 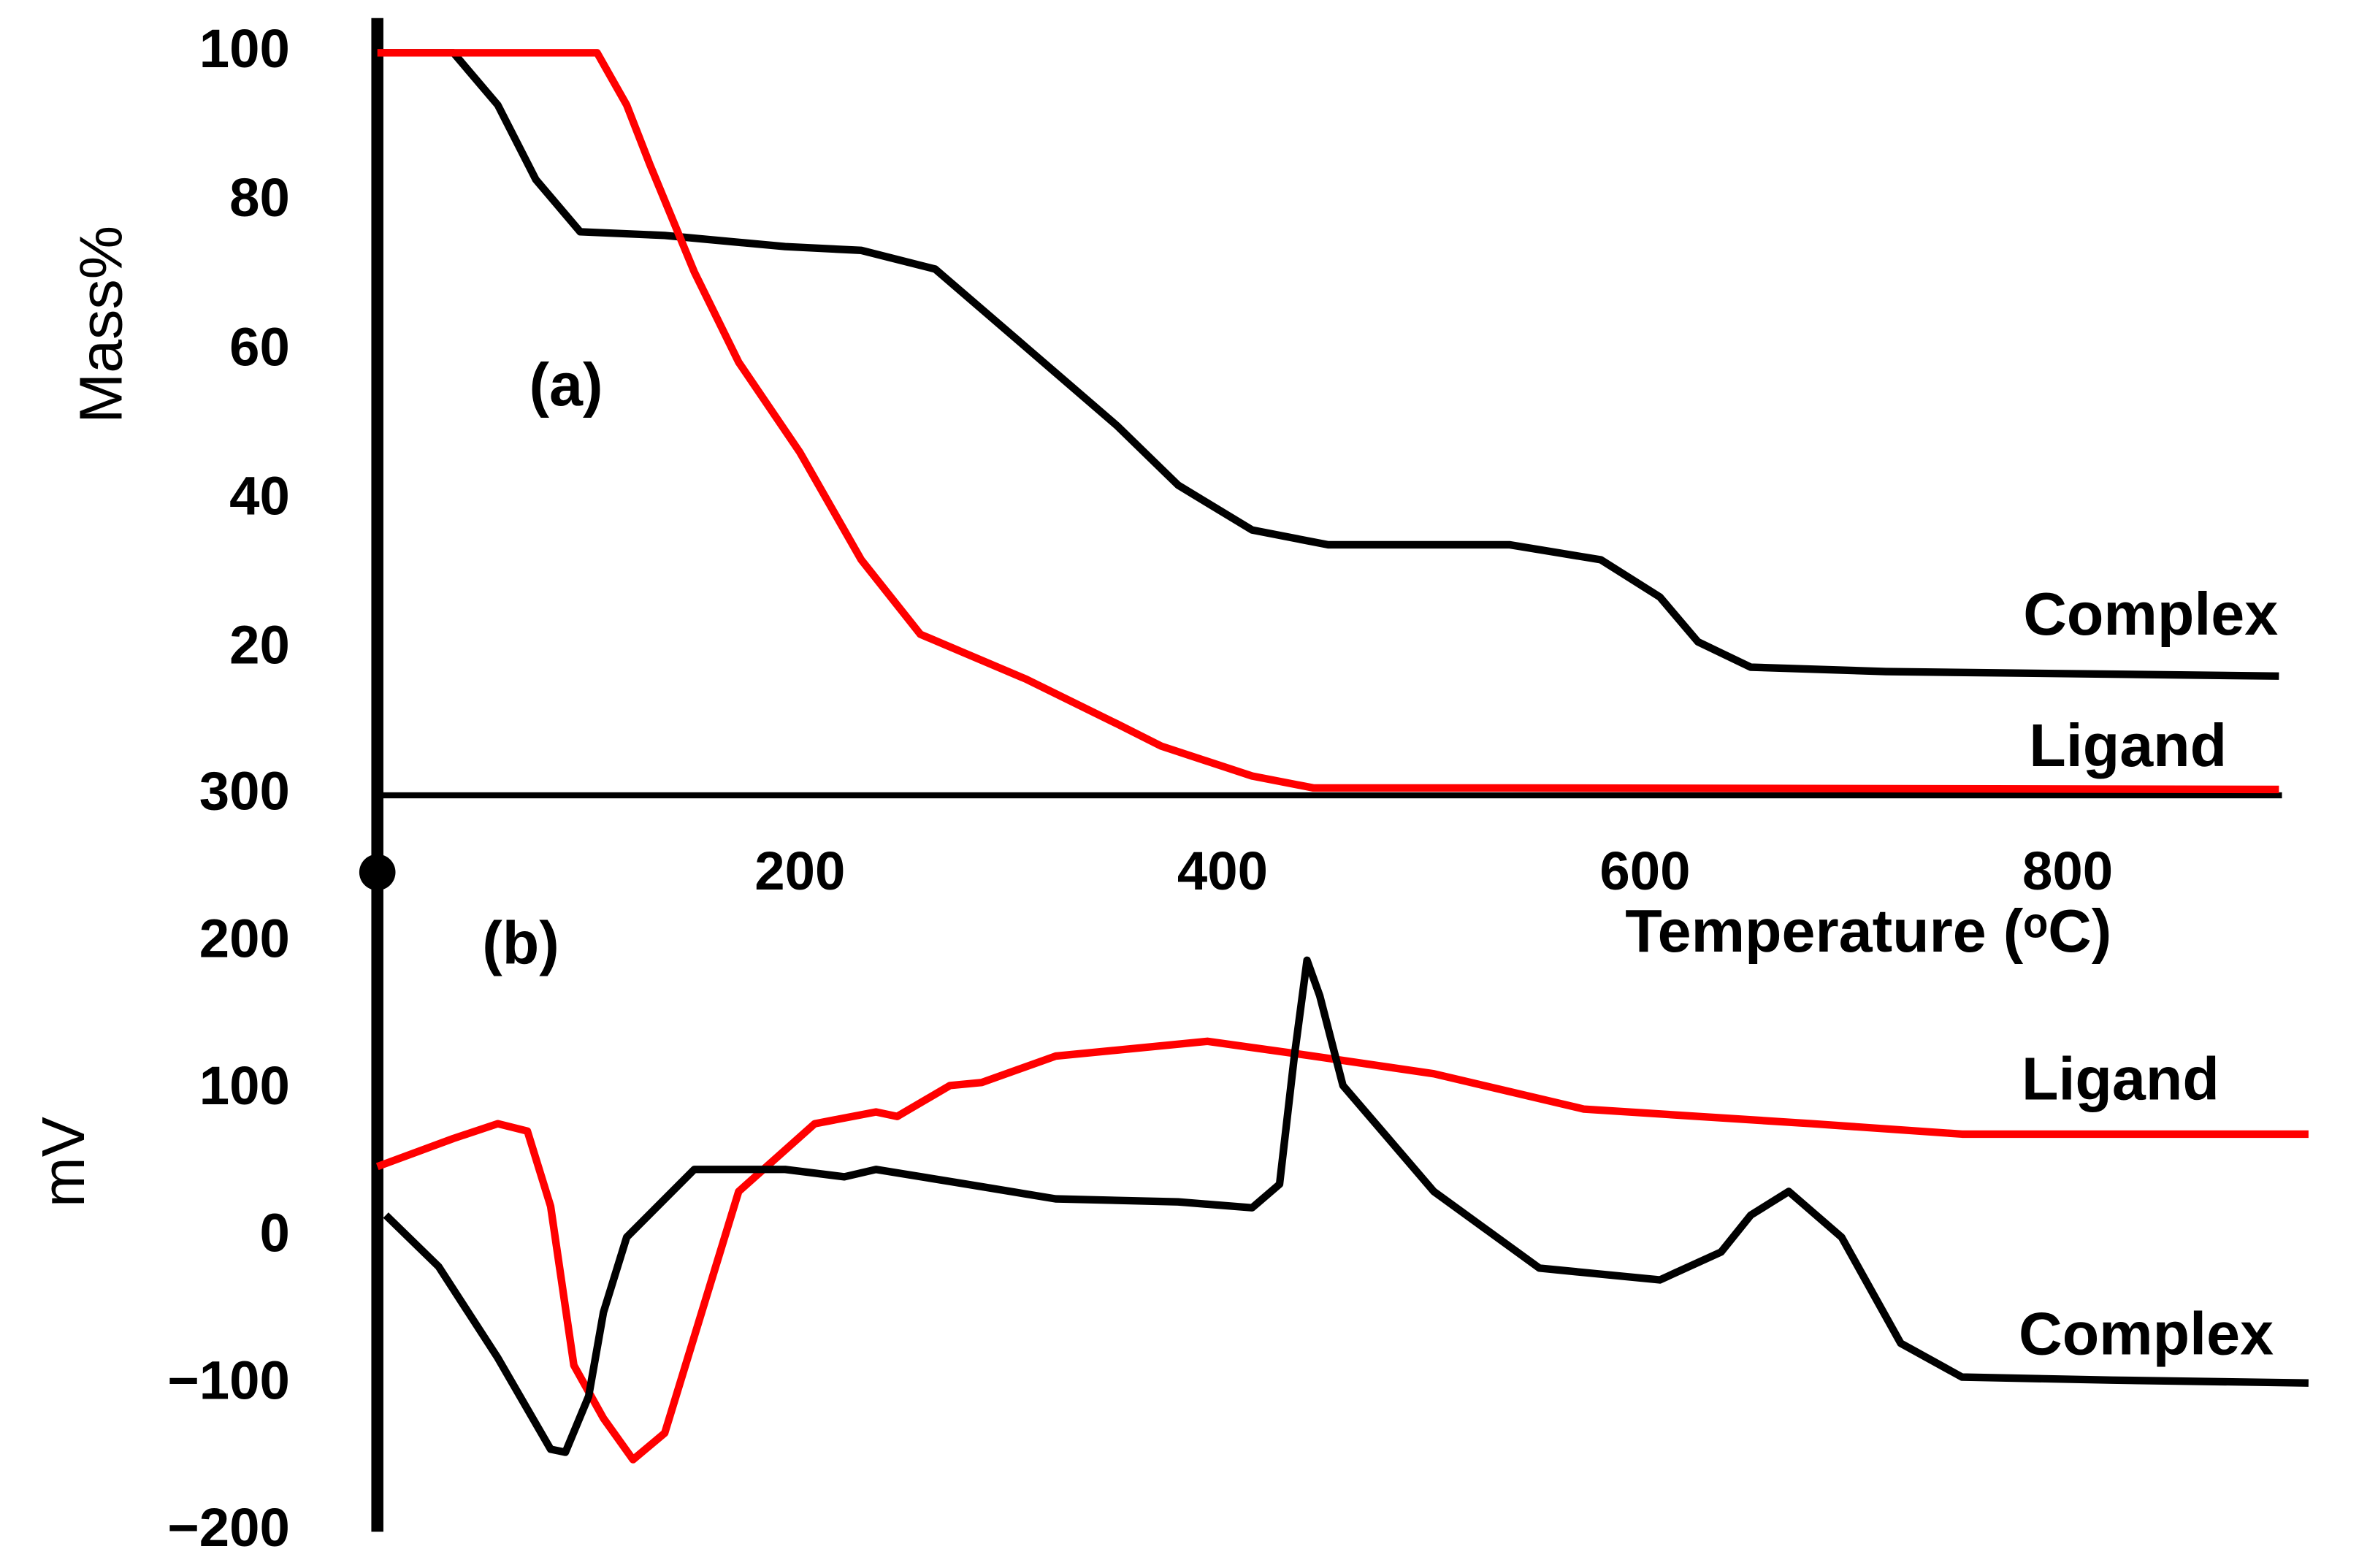 I want to click on y-tick-label: −200, so click(x=228, y=1527).